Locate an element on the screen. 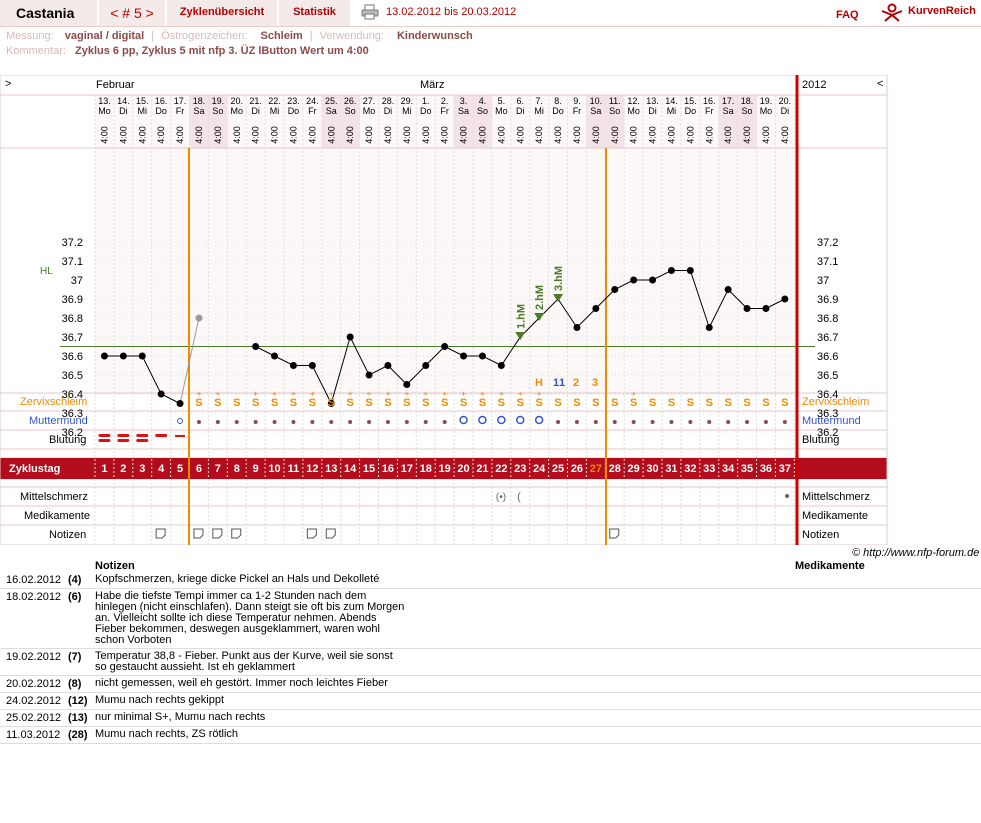 This screenshot has height=823, width=981. cycle-day-number: 33 is located at coordinates (709, 469).